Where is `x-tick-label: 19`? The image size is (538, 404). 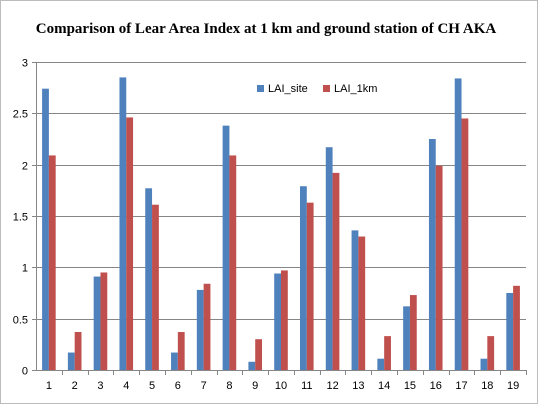
x-tick-label: 19 is located at coordinates (513, 386).